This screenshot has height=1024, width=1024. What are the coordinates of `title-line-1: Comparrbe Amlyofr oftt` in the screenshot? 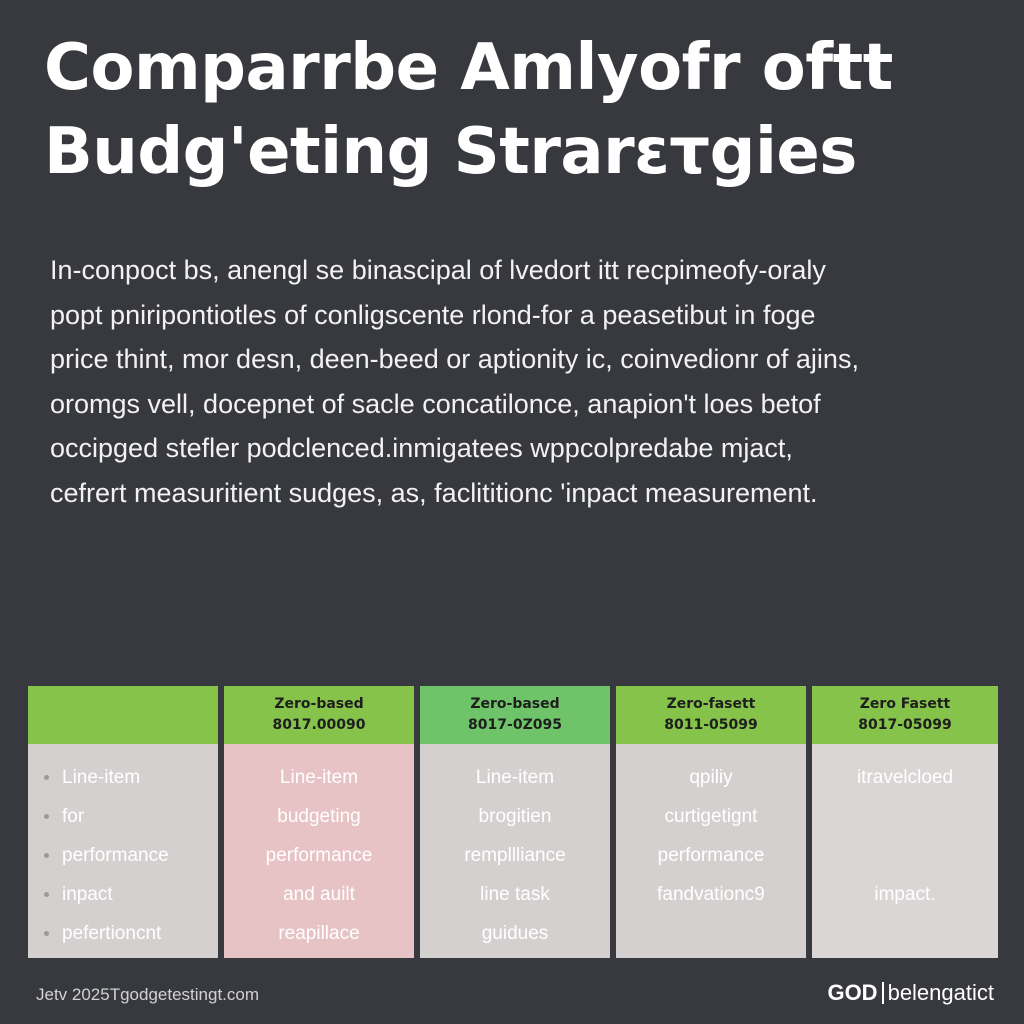 It's located at (468, 68).